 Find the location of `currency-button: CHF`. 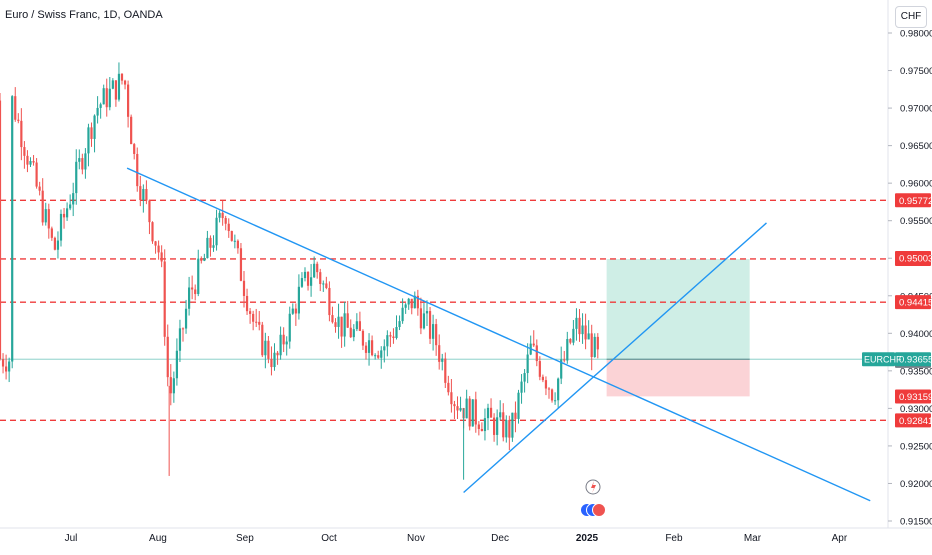

currency-button: CHF is located at coordinates (911, 17).